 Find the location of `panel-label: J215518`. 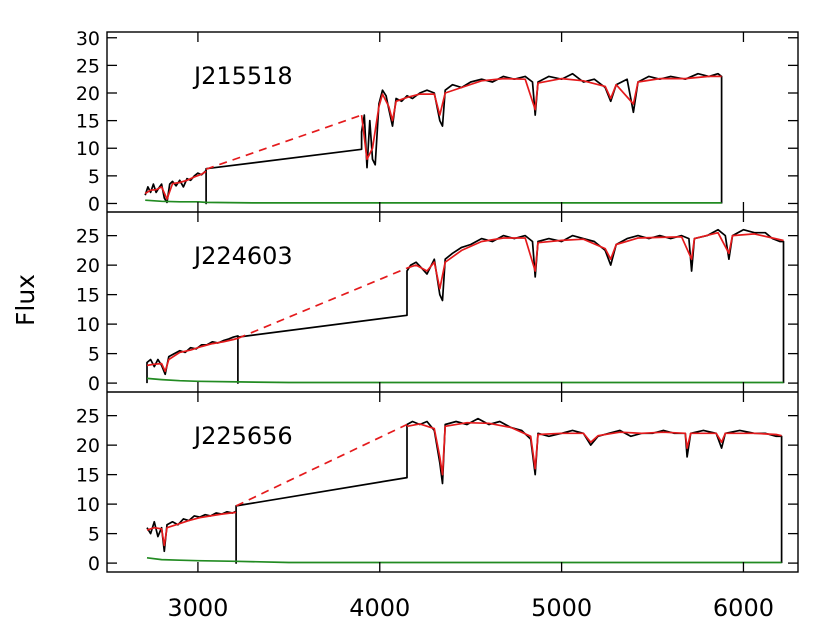

panel-label: J215518 is located at coordinates (242, 76).